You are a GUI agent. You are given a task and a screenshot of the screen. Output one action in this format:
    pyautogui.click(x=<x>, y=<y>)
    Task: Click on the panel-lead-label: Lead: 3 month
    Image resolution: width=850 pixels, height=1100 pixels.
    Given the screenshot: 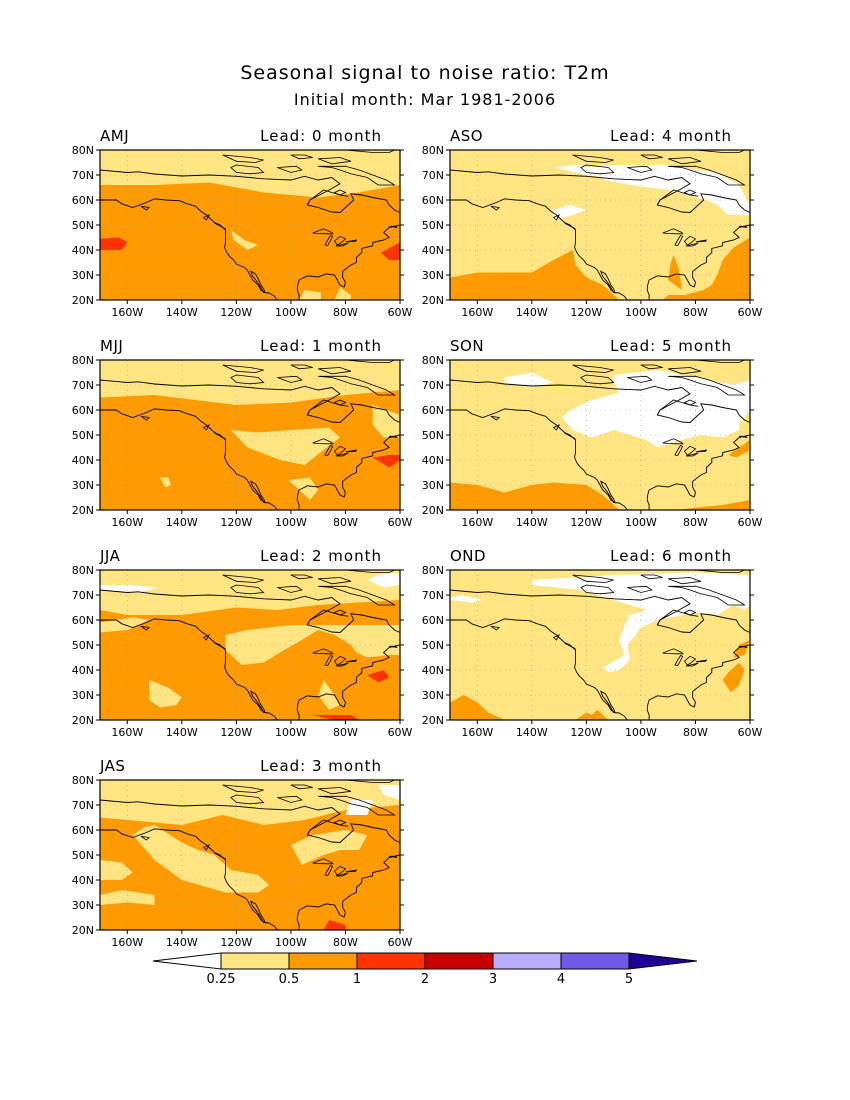 What is the action you would take?
    pyautogui.click(x=321, y=766)
    